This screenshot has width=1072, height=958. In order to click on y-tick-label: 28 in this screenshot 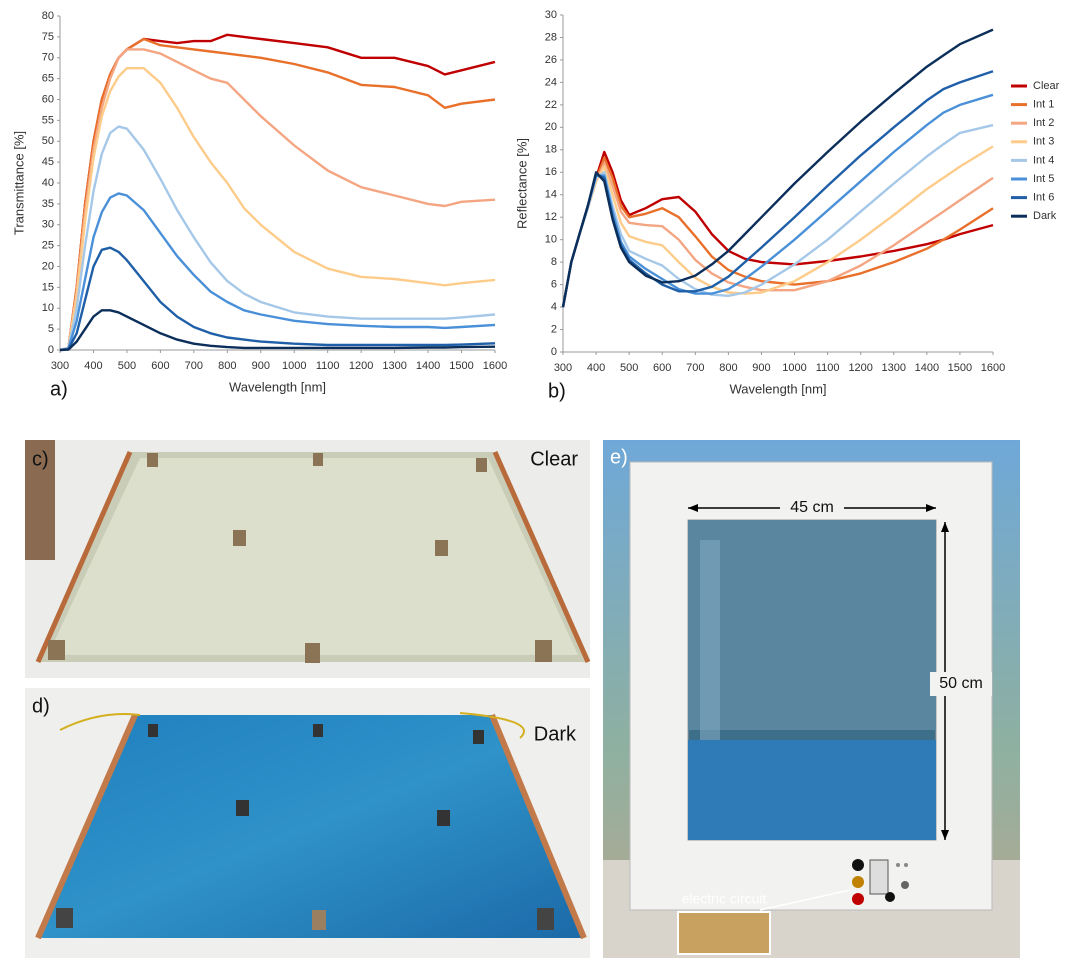, I will do `click(551, 37)`.